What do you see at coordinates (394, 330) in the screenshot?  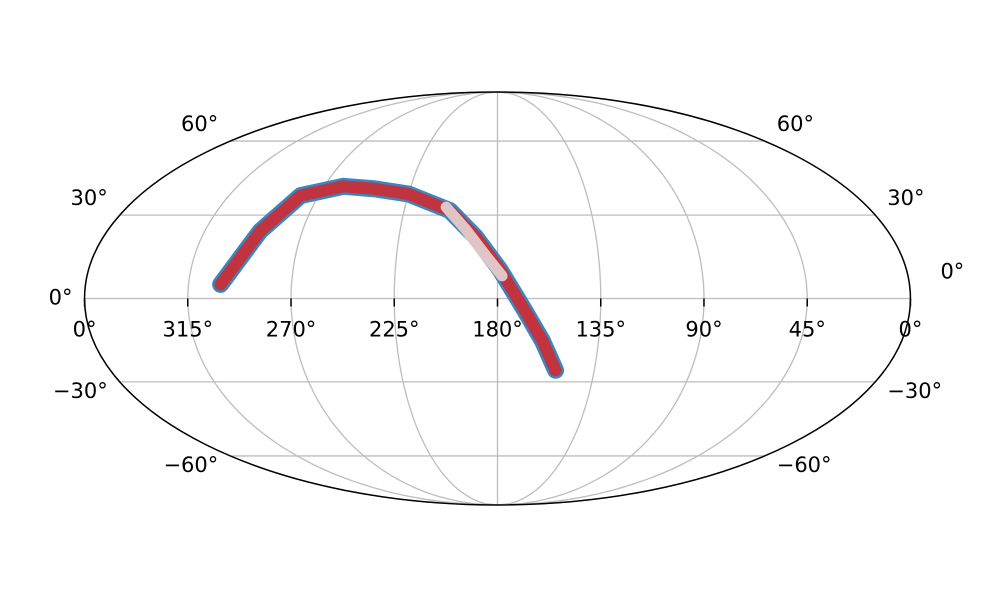 I see `x-tick-label: 225°` at bounding box center [394, 330].